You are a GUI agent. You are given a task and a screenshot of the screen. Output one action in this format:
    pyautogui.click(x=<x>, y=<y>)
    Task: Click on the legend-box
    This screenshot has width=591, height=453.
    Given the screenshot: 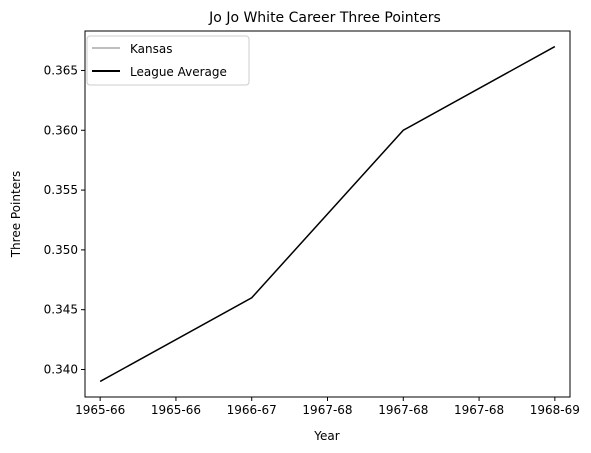 What is the action you would take?
    pyautogui.click(x=168, y=60)
    